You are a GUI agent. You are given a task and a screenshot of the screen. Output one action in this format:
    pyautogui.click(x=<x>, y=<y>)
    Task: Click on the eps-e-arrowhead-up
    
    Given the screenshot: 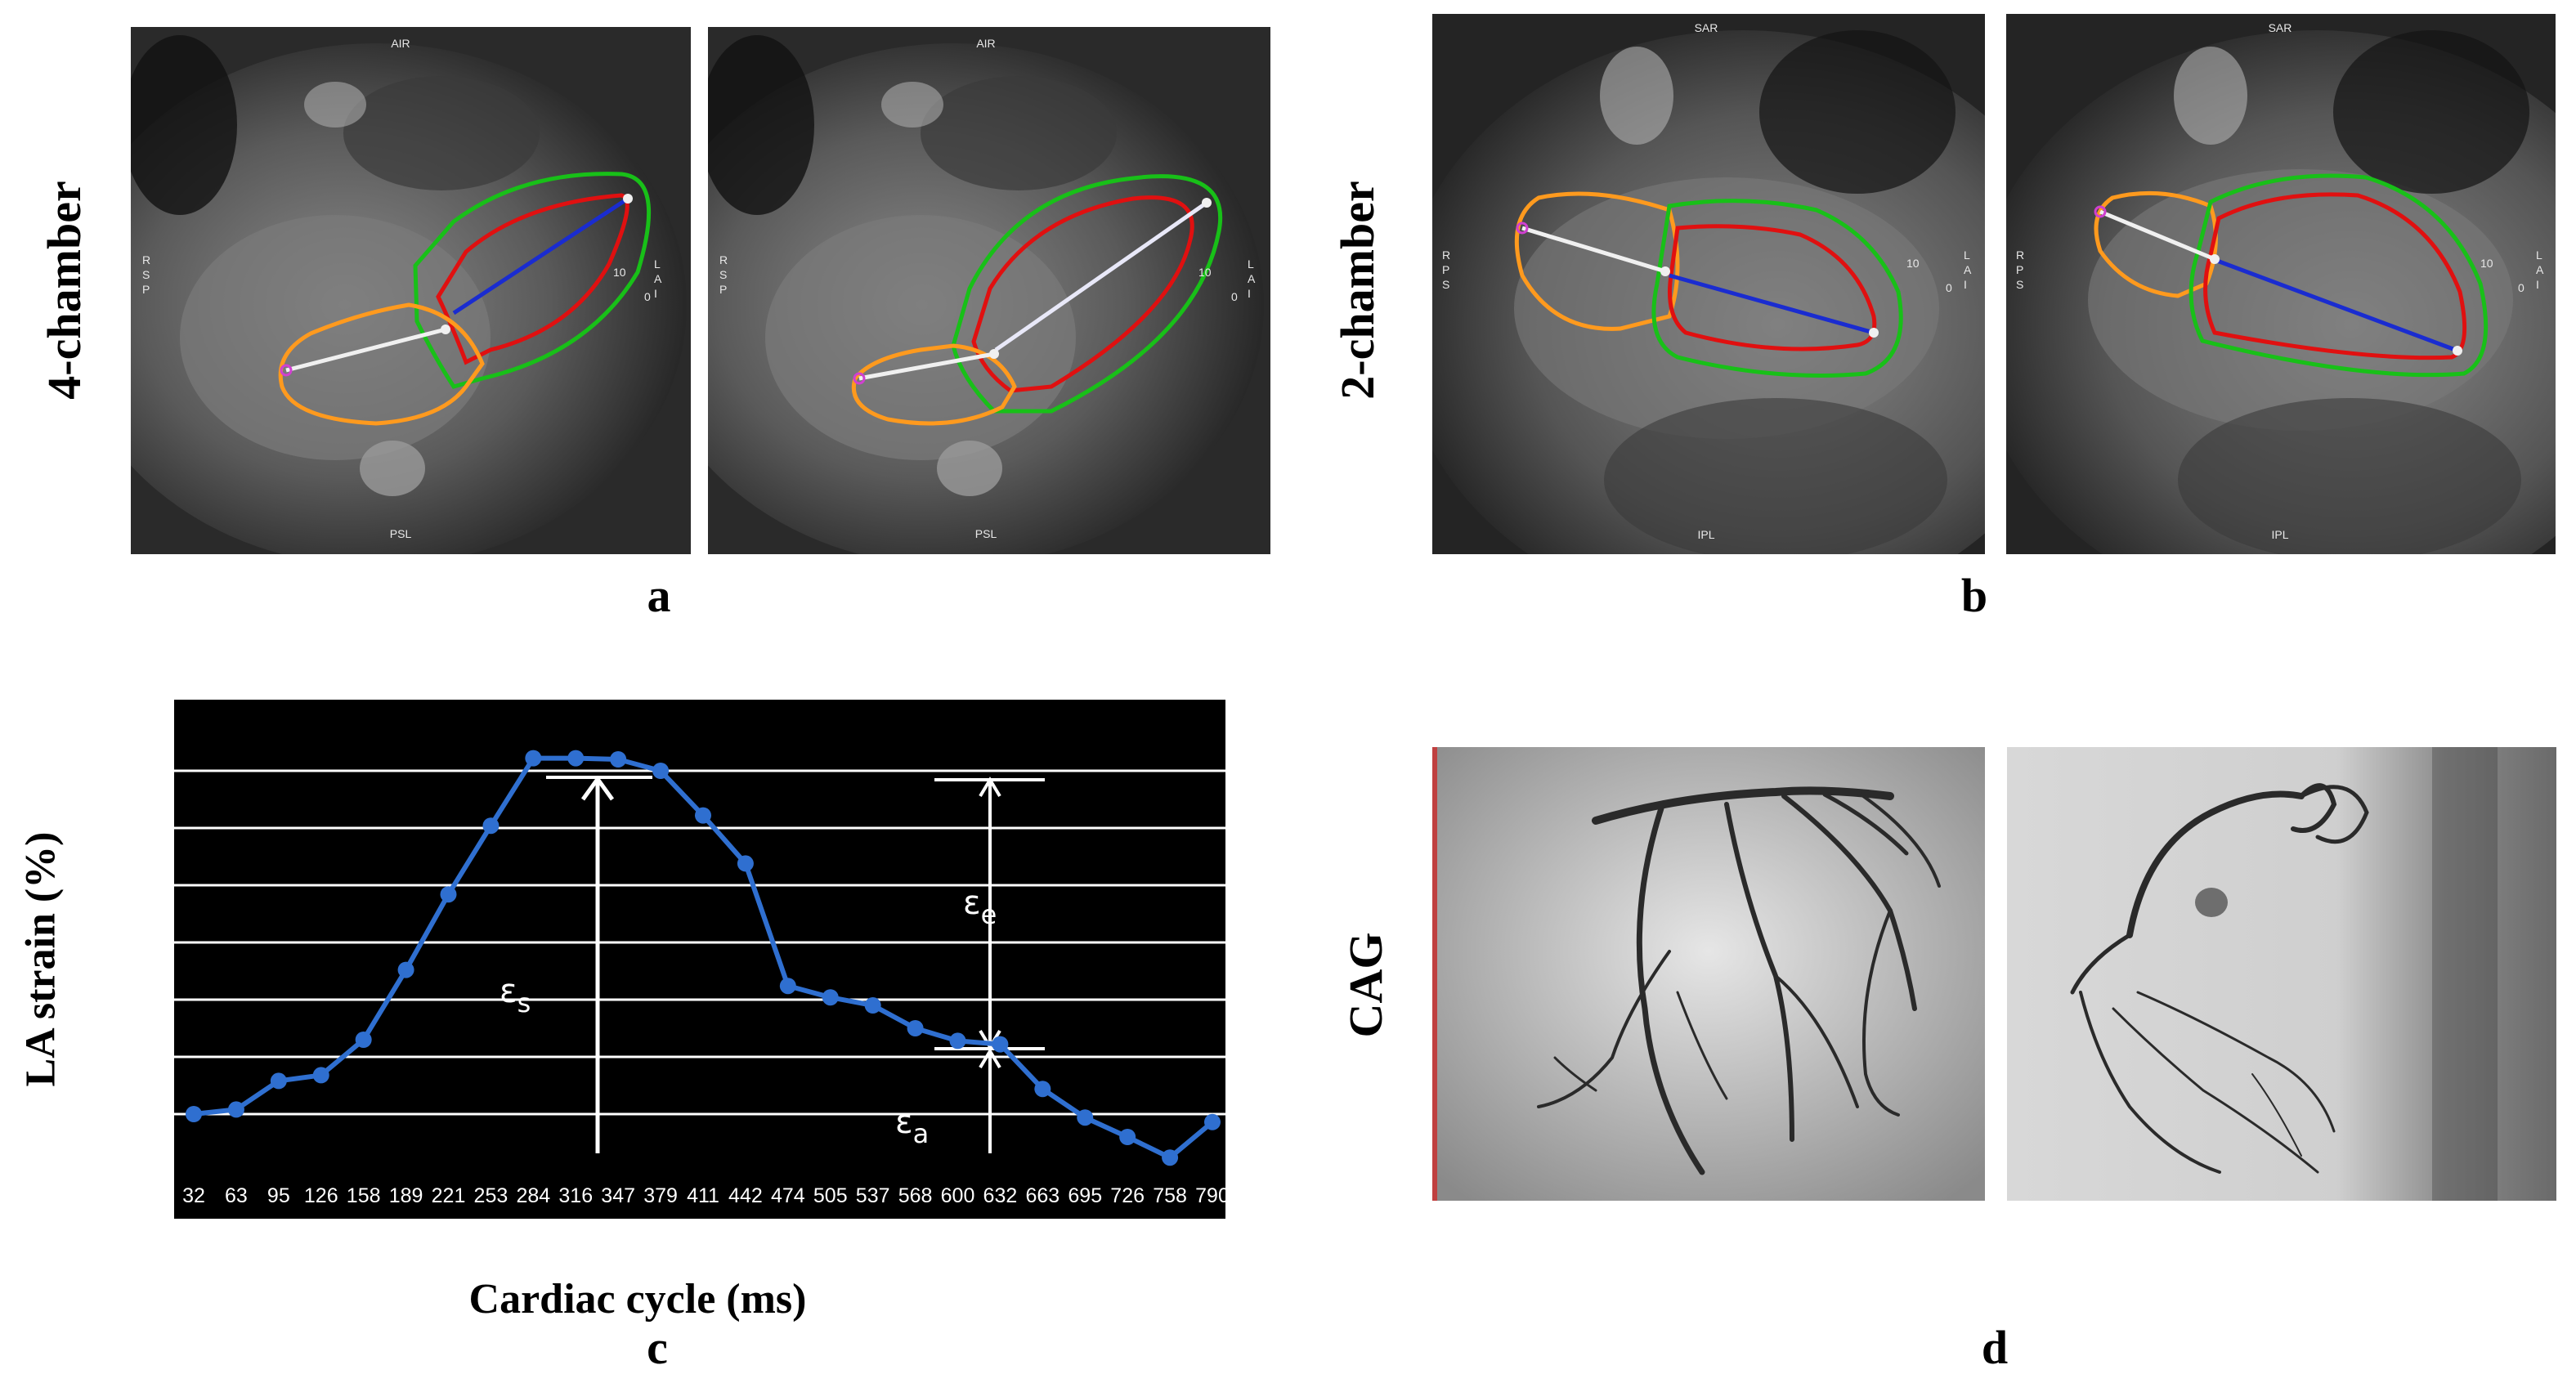 What is the action you would take?
    pyautogui.click(x=990, y=787)
    